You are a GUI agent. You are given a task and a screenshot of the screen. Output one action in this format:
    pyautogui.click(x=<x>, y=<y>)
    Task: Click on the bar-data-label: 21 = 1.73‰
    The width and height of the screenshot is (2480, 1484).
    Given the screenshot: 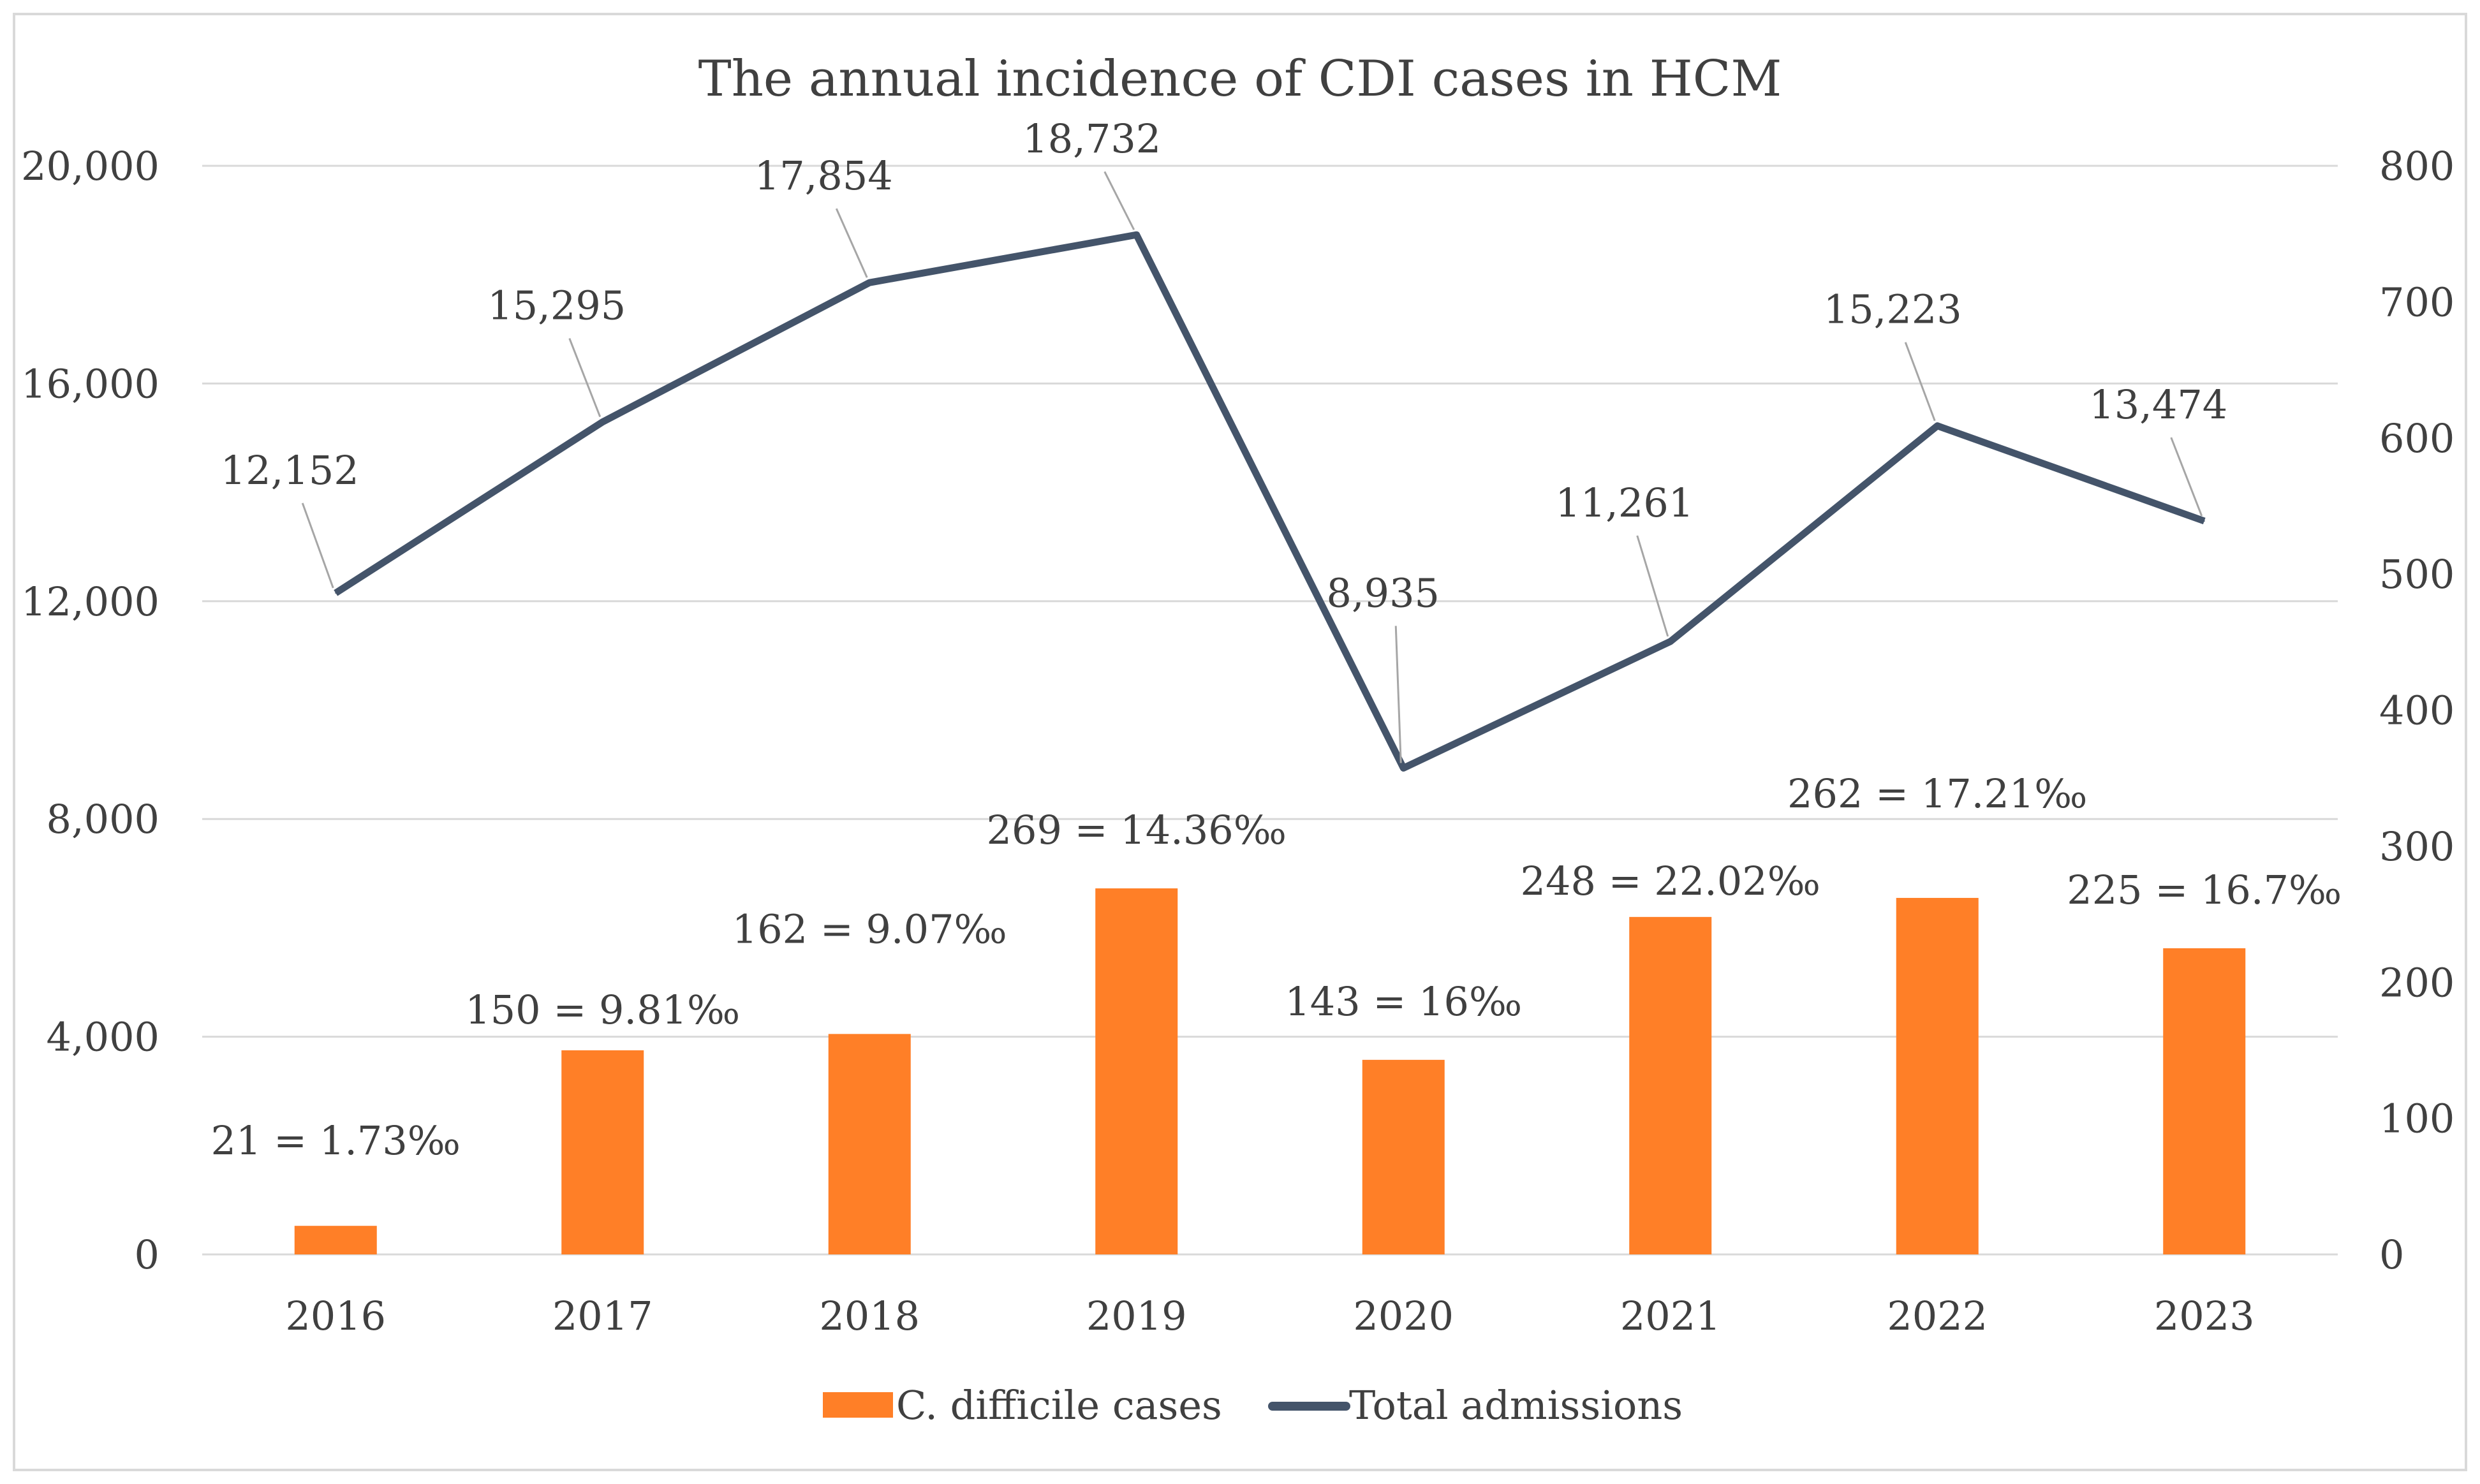 What is the action you would take?
    pyautogui.click(x=336, y=1140)
    